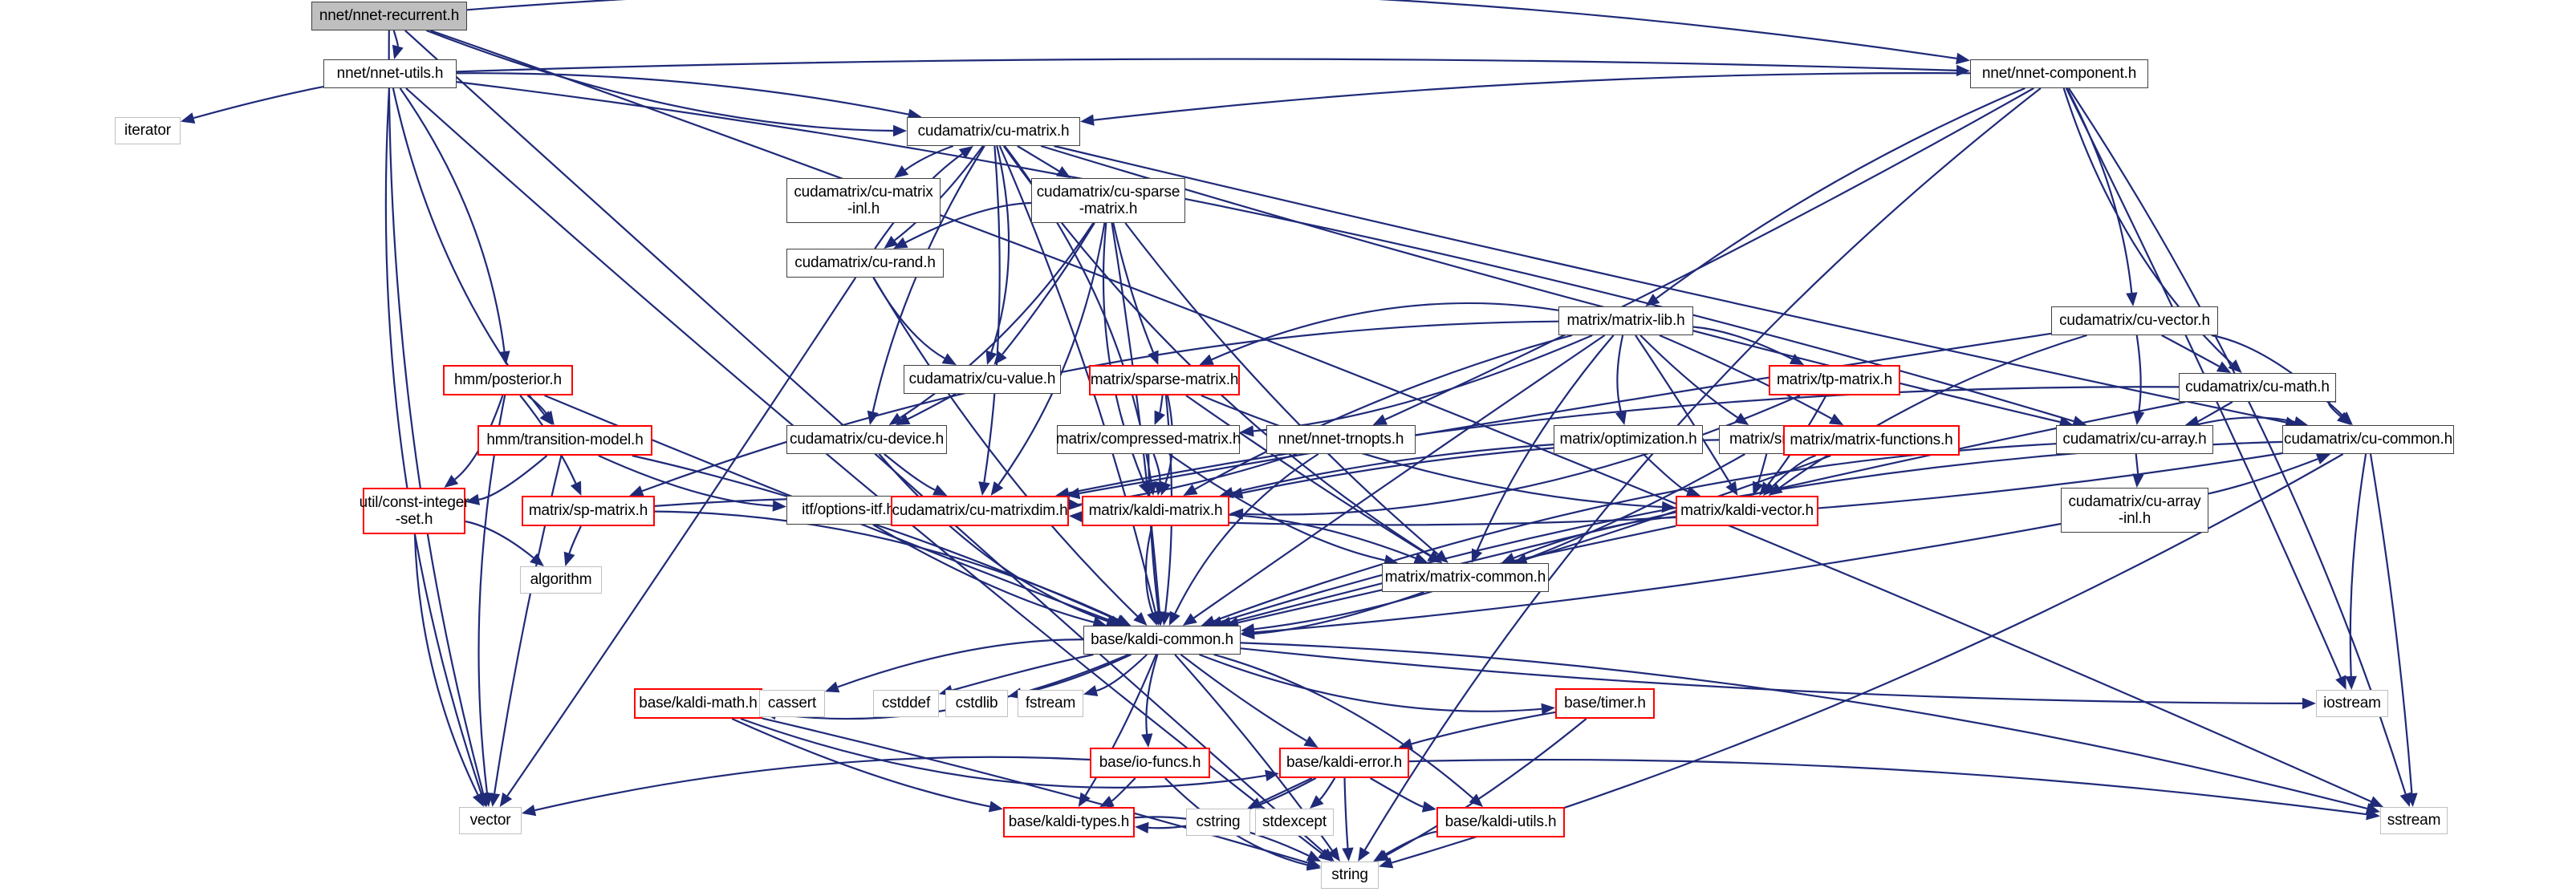  What do you see at coordinates (148, 130) in the screenshot?
I see `graph-node-iterator: iterator` at bounding box center [148, 130].